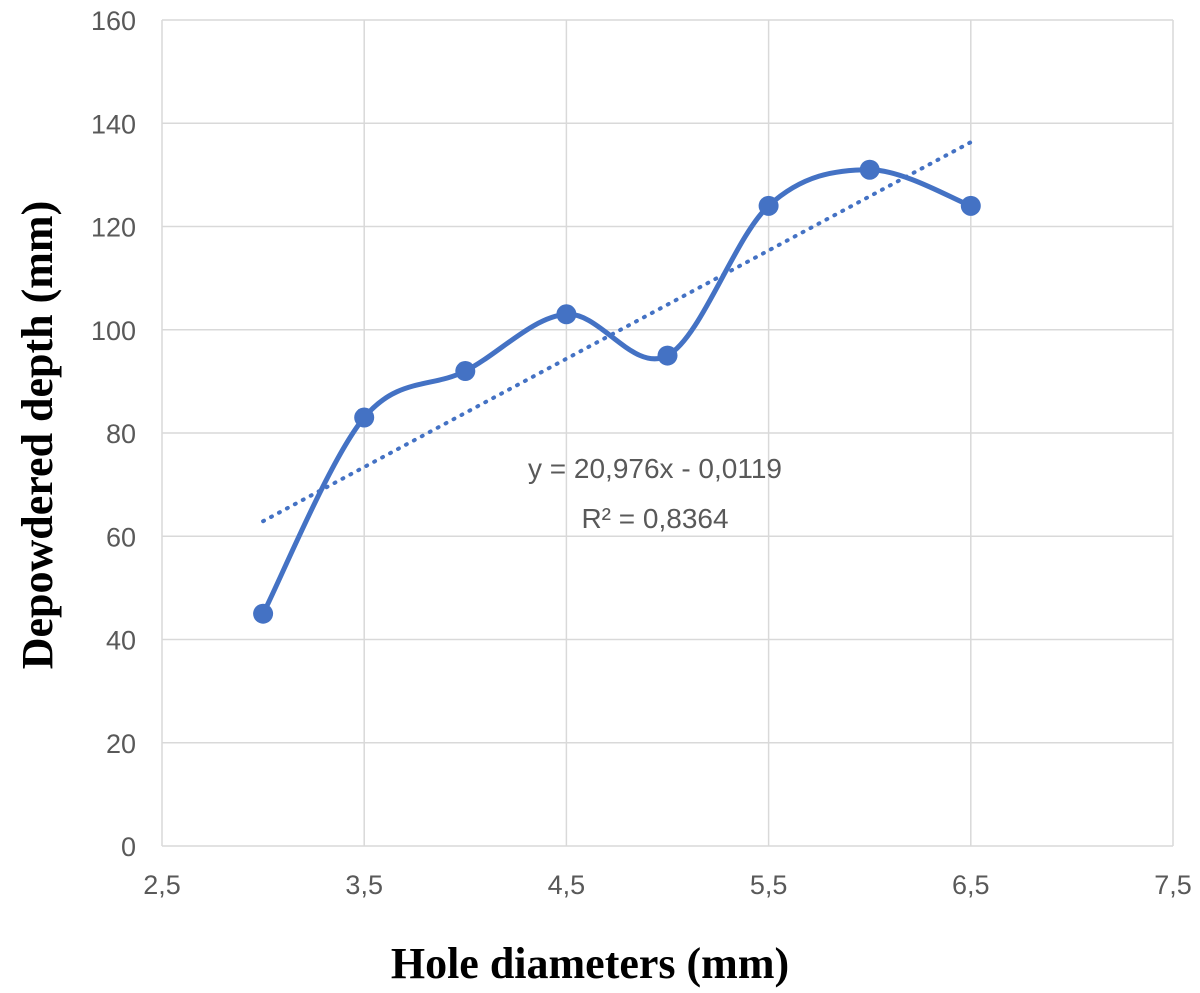  What do you see at coordinates (121, 537) in the screenshot?
I see `y-tick-label: 60` at bounding box center [121, 537].